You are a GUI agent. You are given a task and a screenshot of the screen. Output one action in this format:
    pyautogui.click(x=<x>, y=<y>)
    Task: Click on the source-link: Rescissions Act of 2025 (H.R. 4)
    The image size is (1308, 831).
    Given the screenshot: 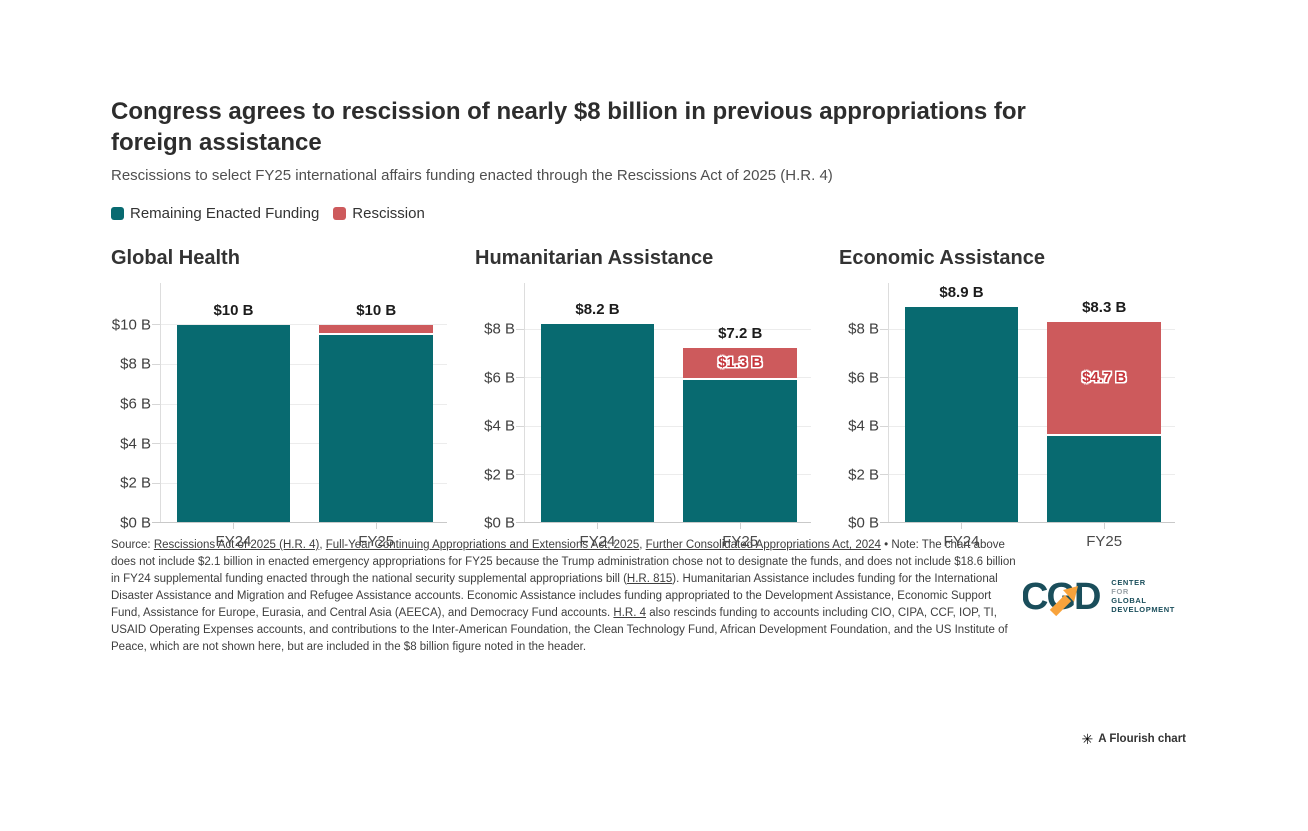 What is the action you would take?
    pyautogui.click(x=236, y=545)
    